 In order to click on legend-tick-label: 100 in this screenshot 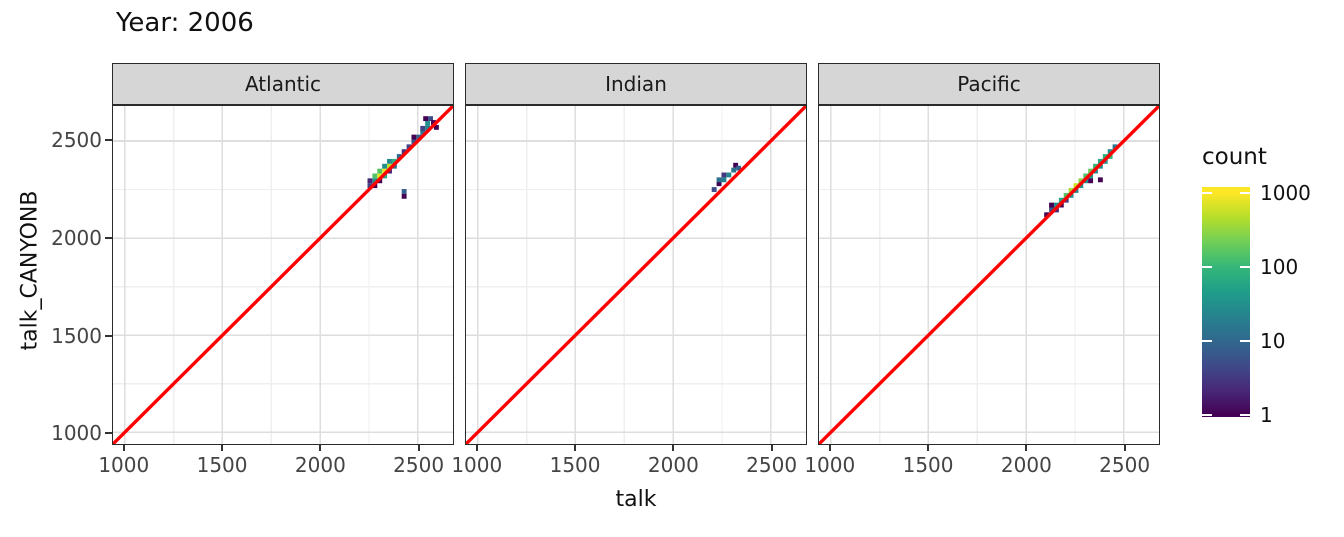, I will do `click(1279, 267)`.